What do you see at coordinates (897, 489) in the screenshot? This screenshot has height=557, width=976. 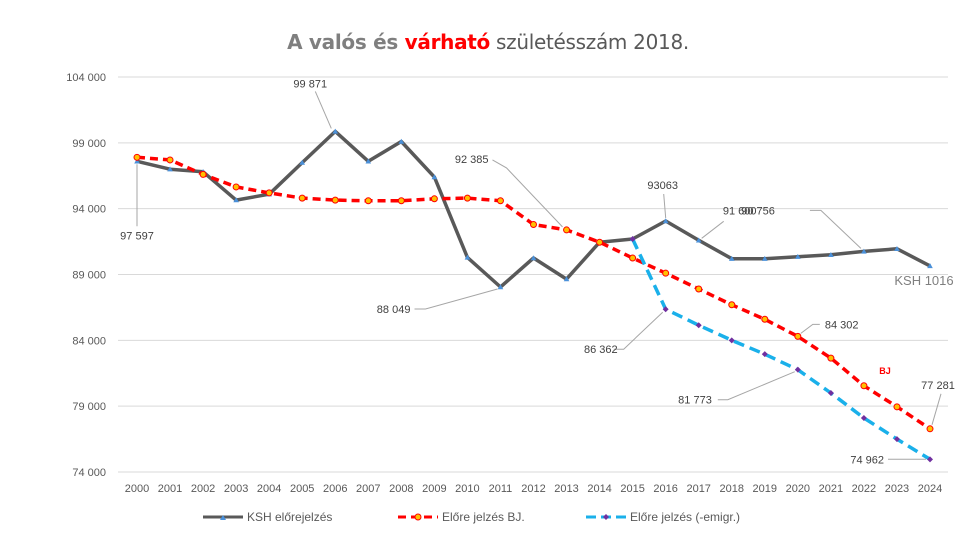 I see `x-tick-label: 2023` at bounding box center [897, 489].